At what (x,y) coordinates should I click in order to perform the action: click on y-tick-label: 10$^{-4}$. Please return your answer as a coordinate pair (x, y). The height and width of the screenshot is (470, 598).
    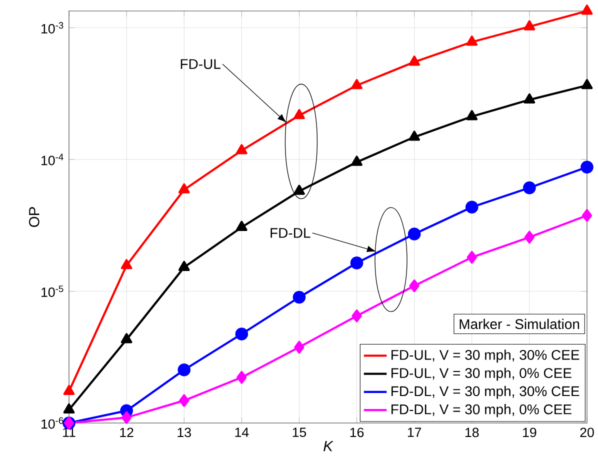
    Looking at the image, I should click on (53, 160).